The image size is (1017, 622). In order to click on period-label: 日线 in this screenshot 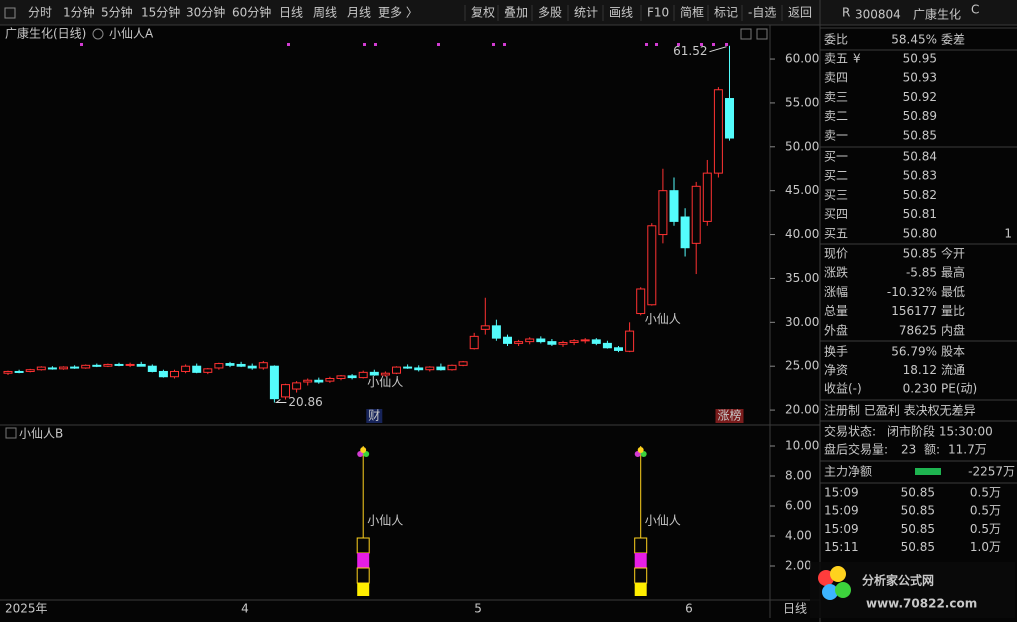, I will do `click(795, 609)`.